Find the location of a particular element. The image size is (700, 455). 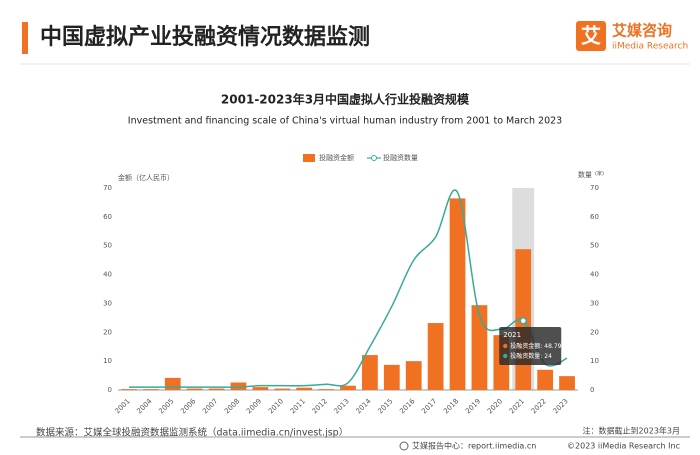

y2-tick-label: 30 is located at coordinates (594, 303).